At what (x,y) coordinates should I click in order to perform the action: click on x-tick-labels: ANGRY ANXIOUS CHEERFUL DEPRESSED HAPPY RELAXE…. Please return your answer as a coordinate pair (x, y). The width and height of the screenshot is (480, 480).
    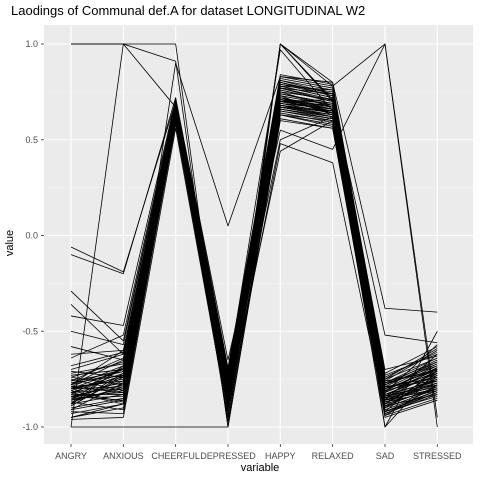
    Looking at the image, I should click on (258, 452).